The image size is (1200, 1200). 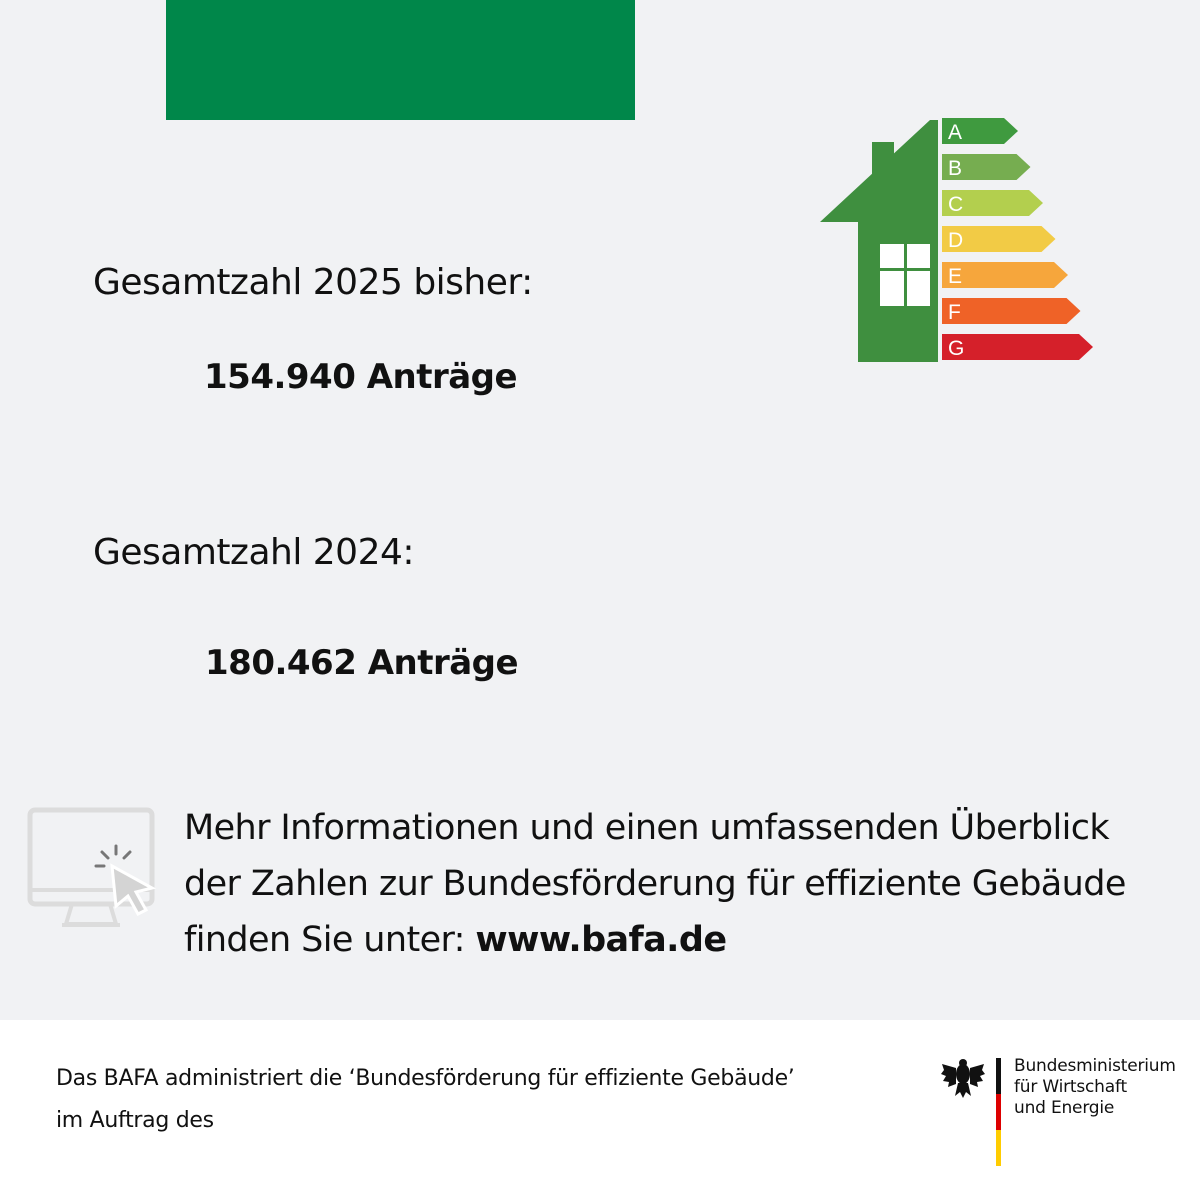 What do you see at coordinates (905, 275) in the screenshot?
I see `house-window` at bounding box center [905, 275].